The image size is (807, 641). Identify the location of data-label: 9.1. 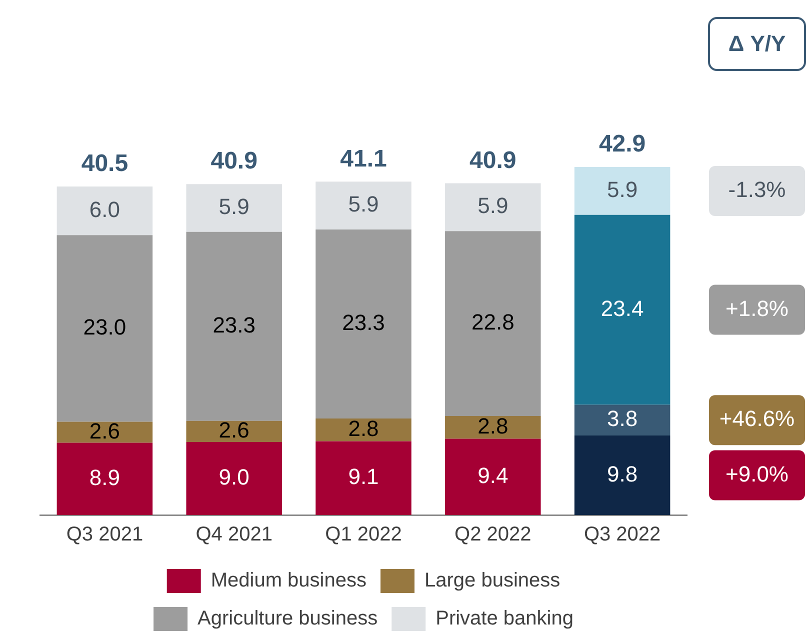
(363, 477).